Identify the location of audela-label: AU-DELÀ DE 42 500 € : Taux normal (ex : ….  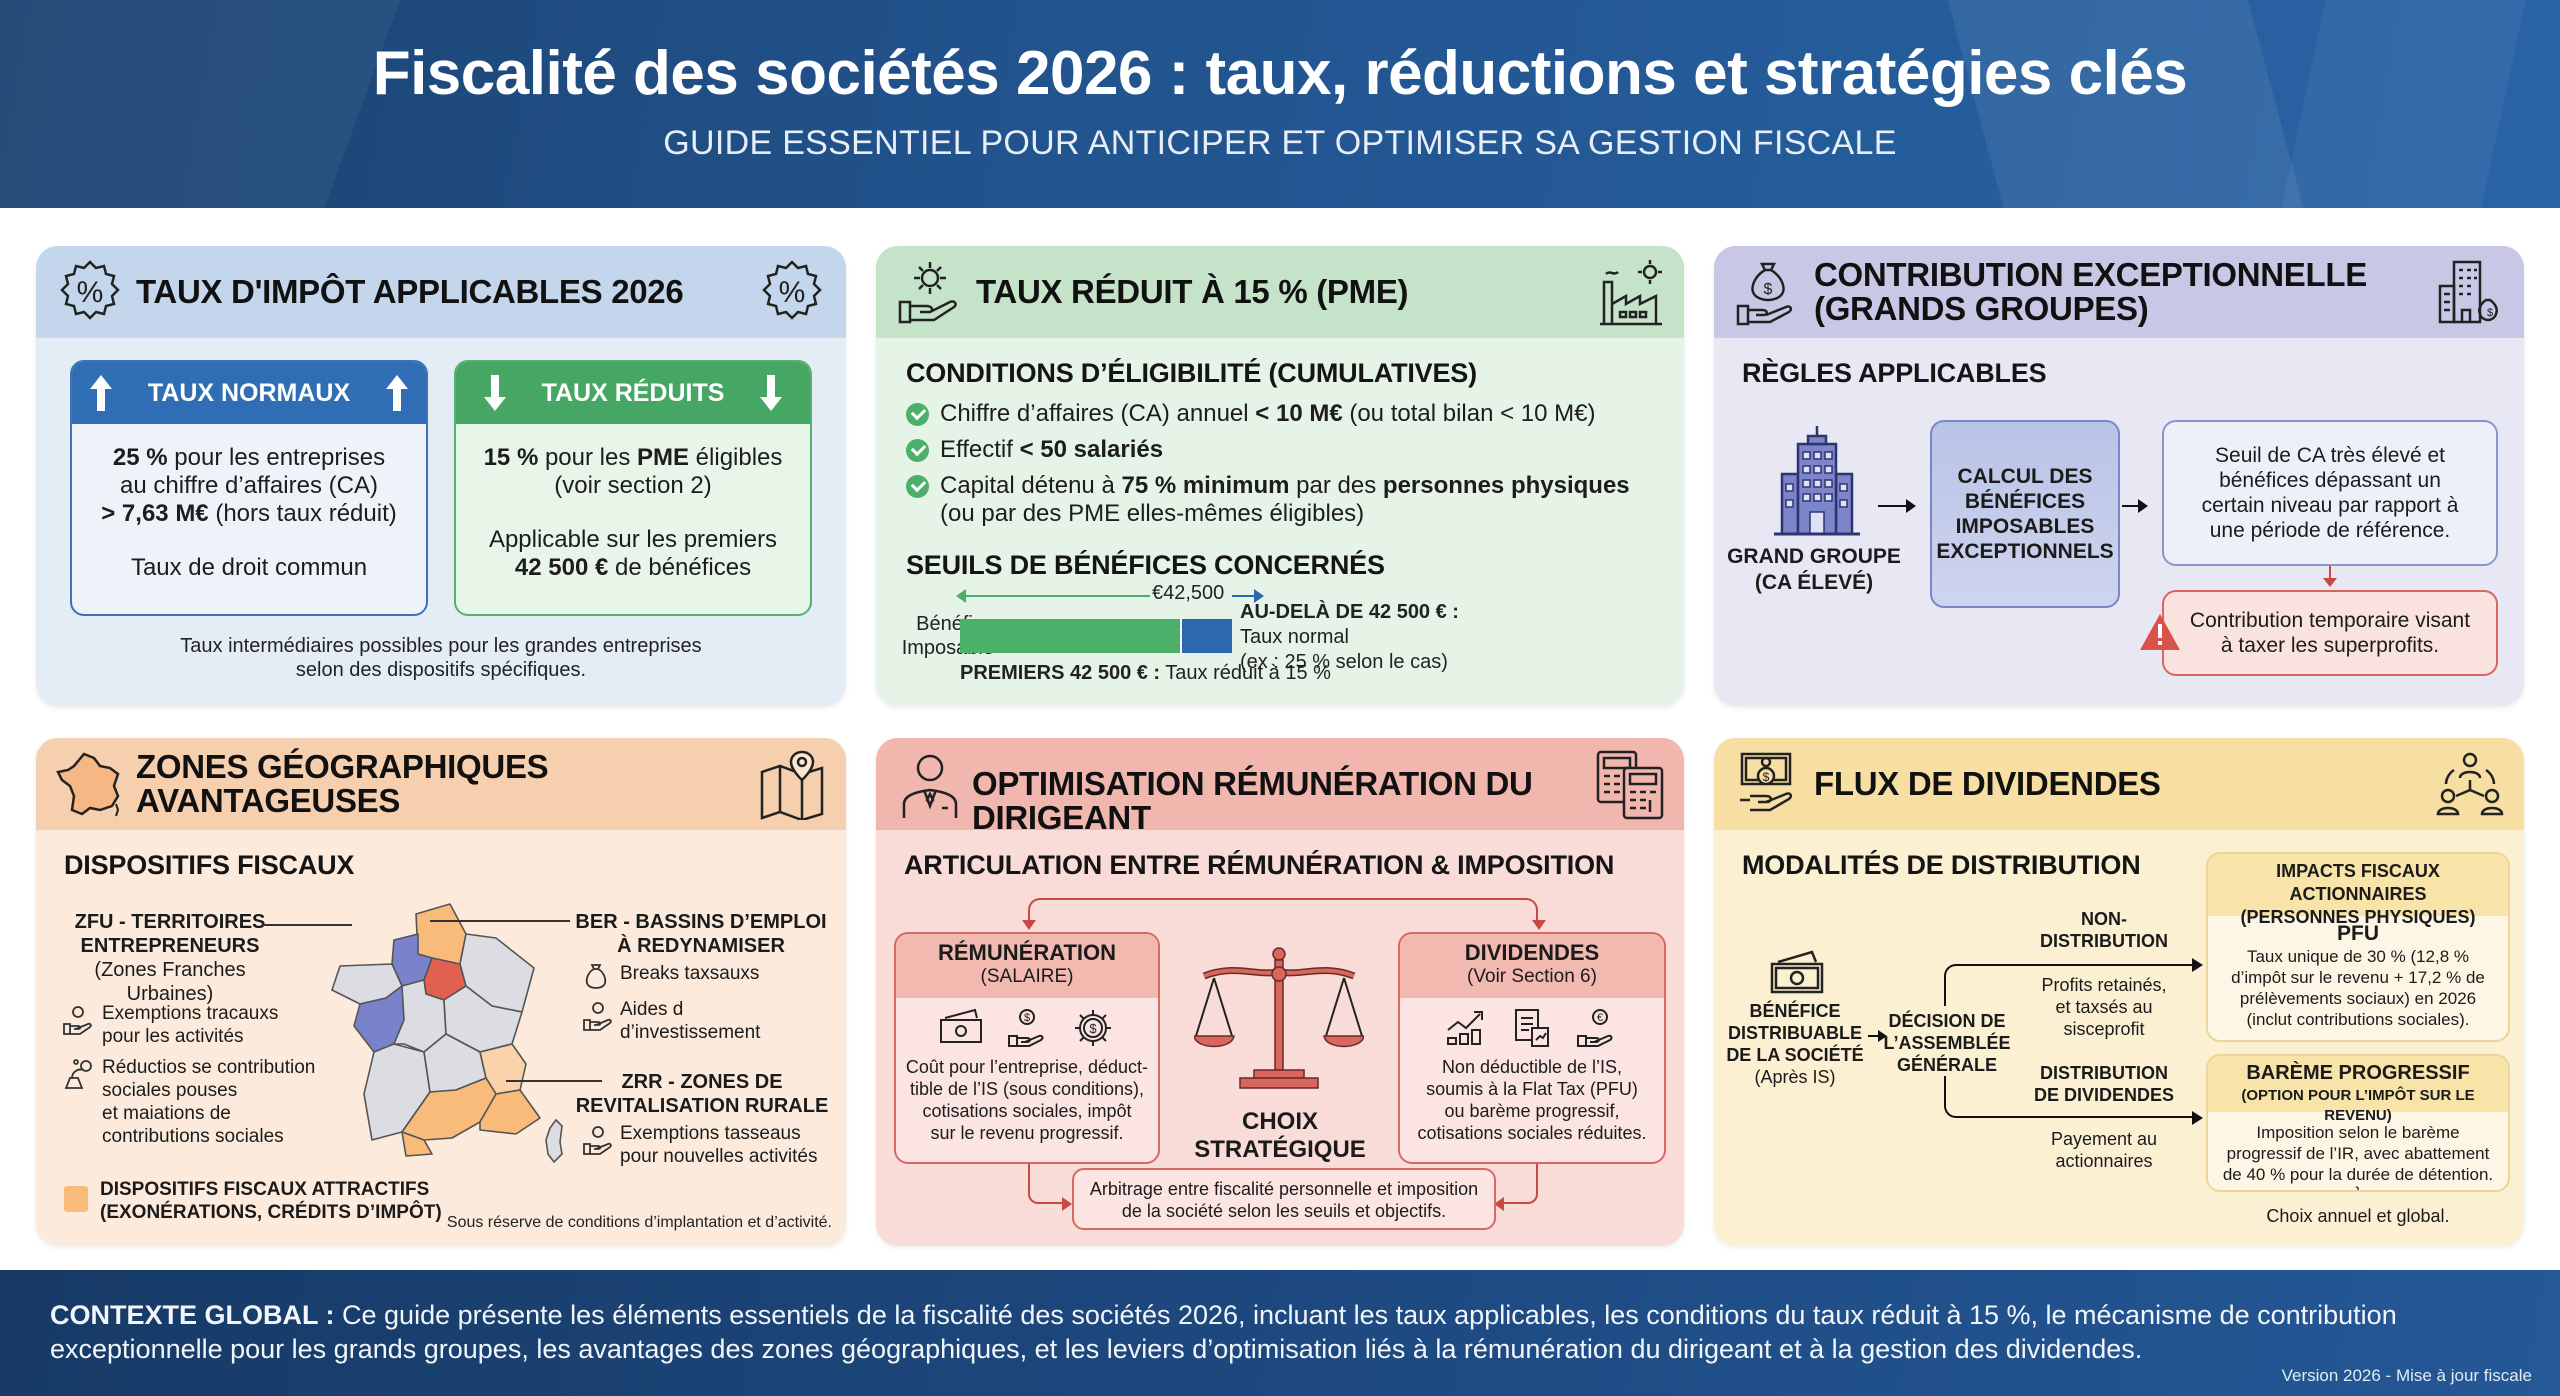
(1349, 637).